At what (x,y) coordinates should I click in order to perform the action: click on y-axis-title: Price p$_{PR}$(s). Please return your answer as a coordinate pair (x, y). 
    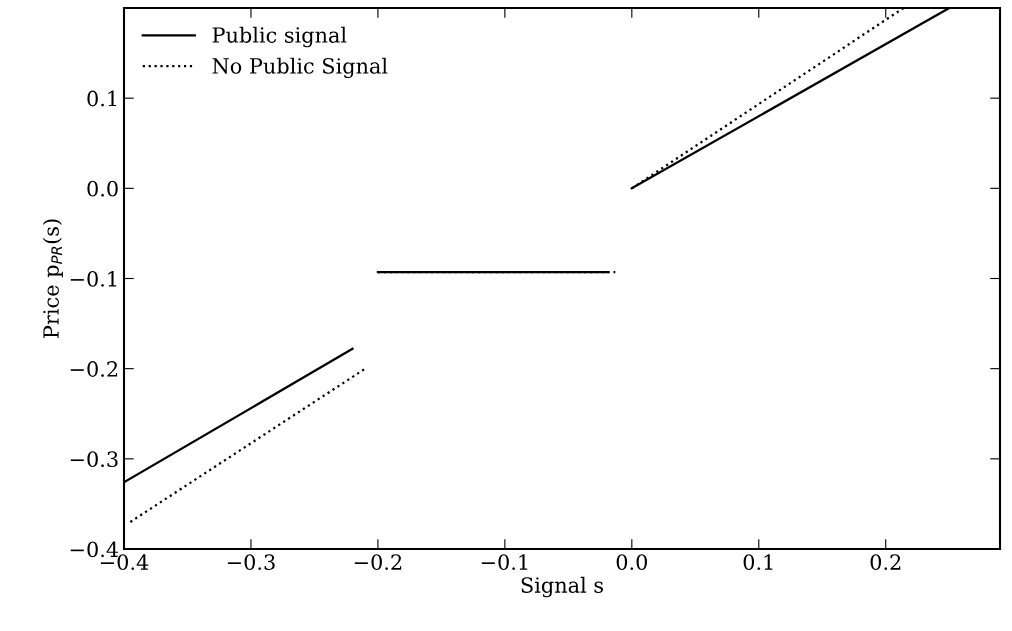
    Looking at the image, I should click on (52, 278).